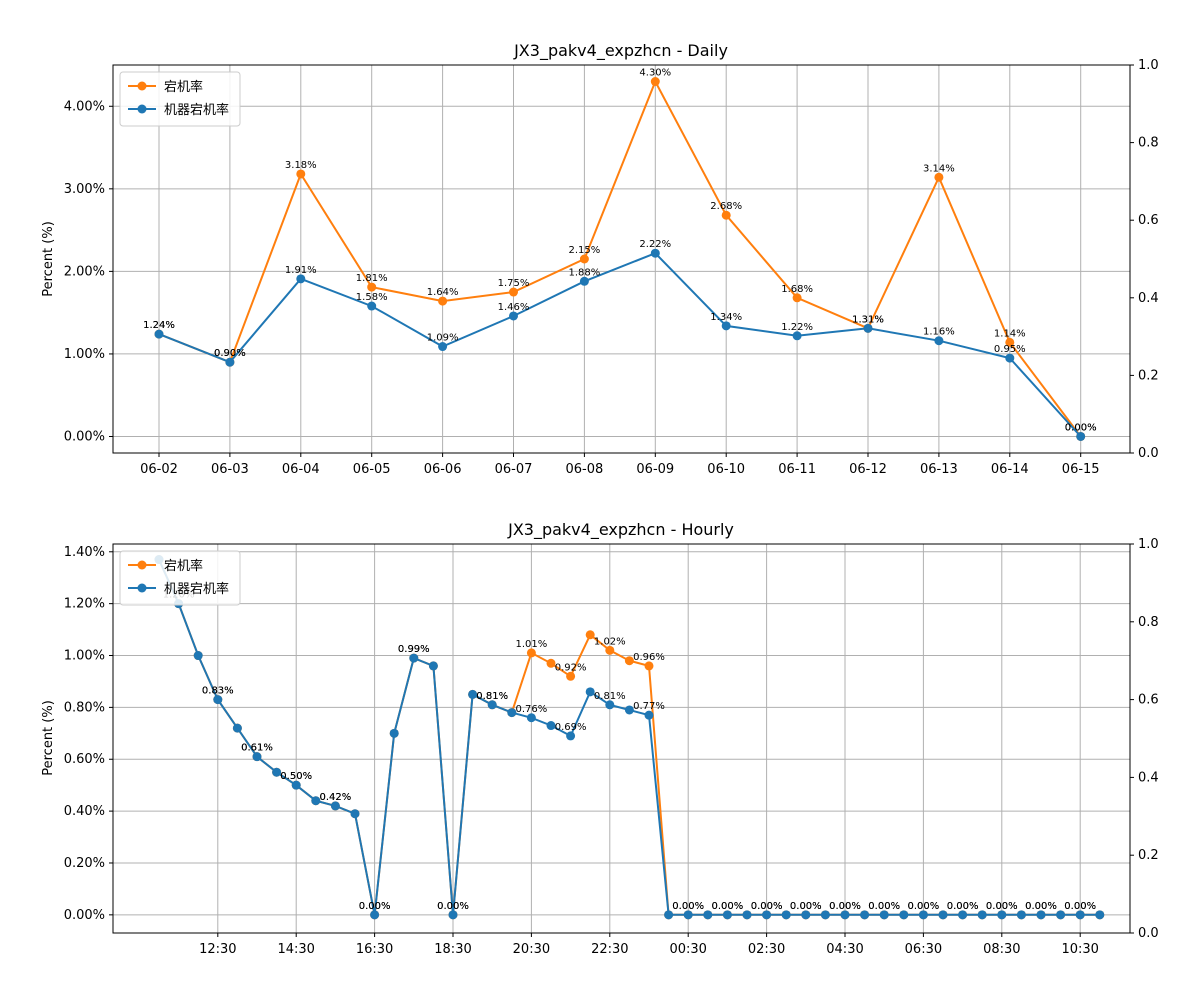 The height and width of the screenshot is (1004, 1200). I want to click on daily-x-tick-label: 06-02, so click(159, 469).